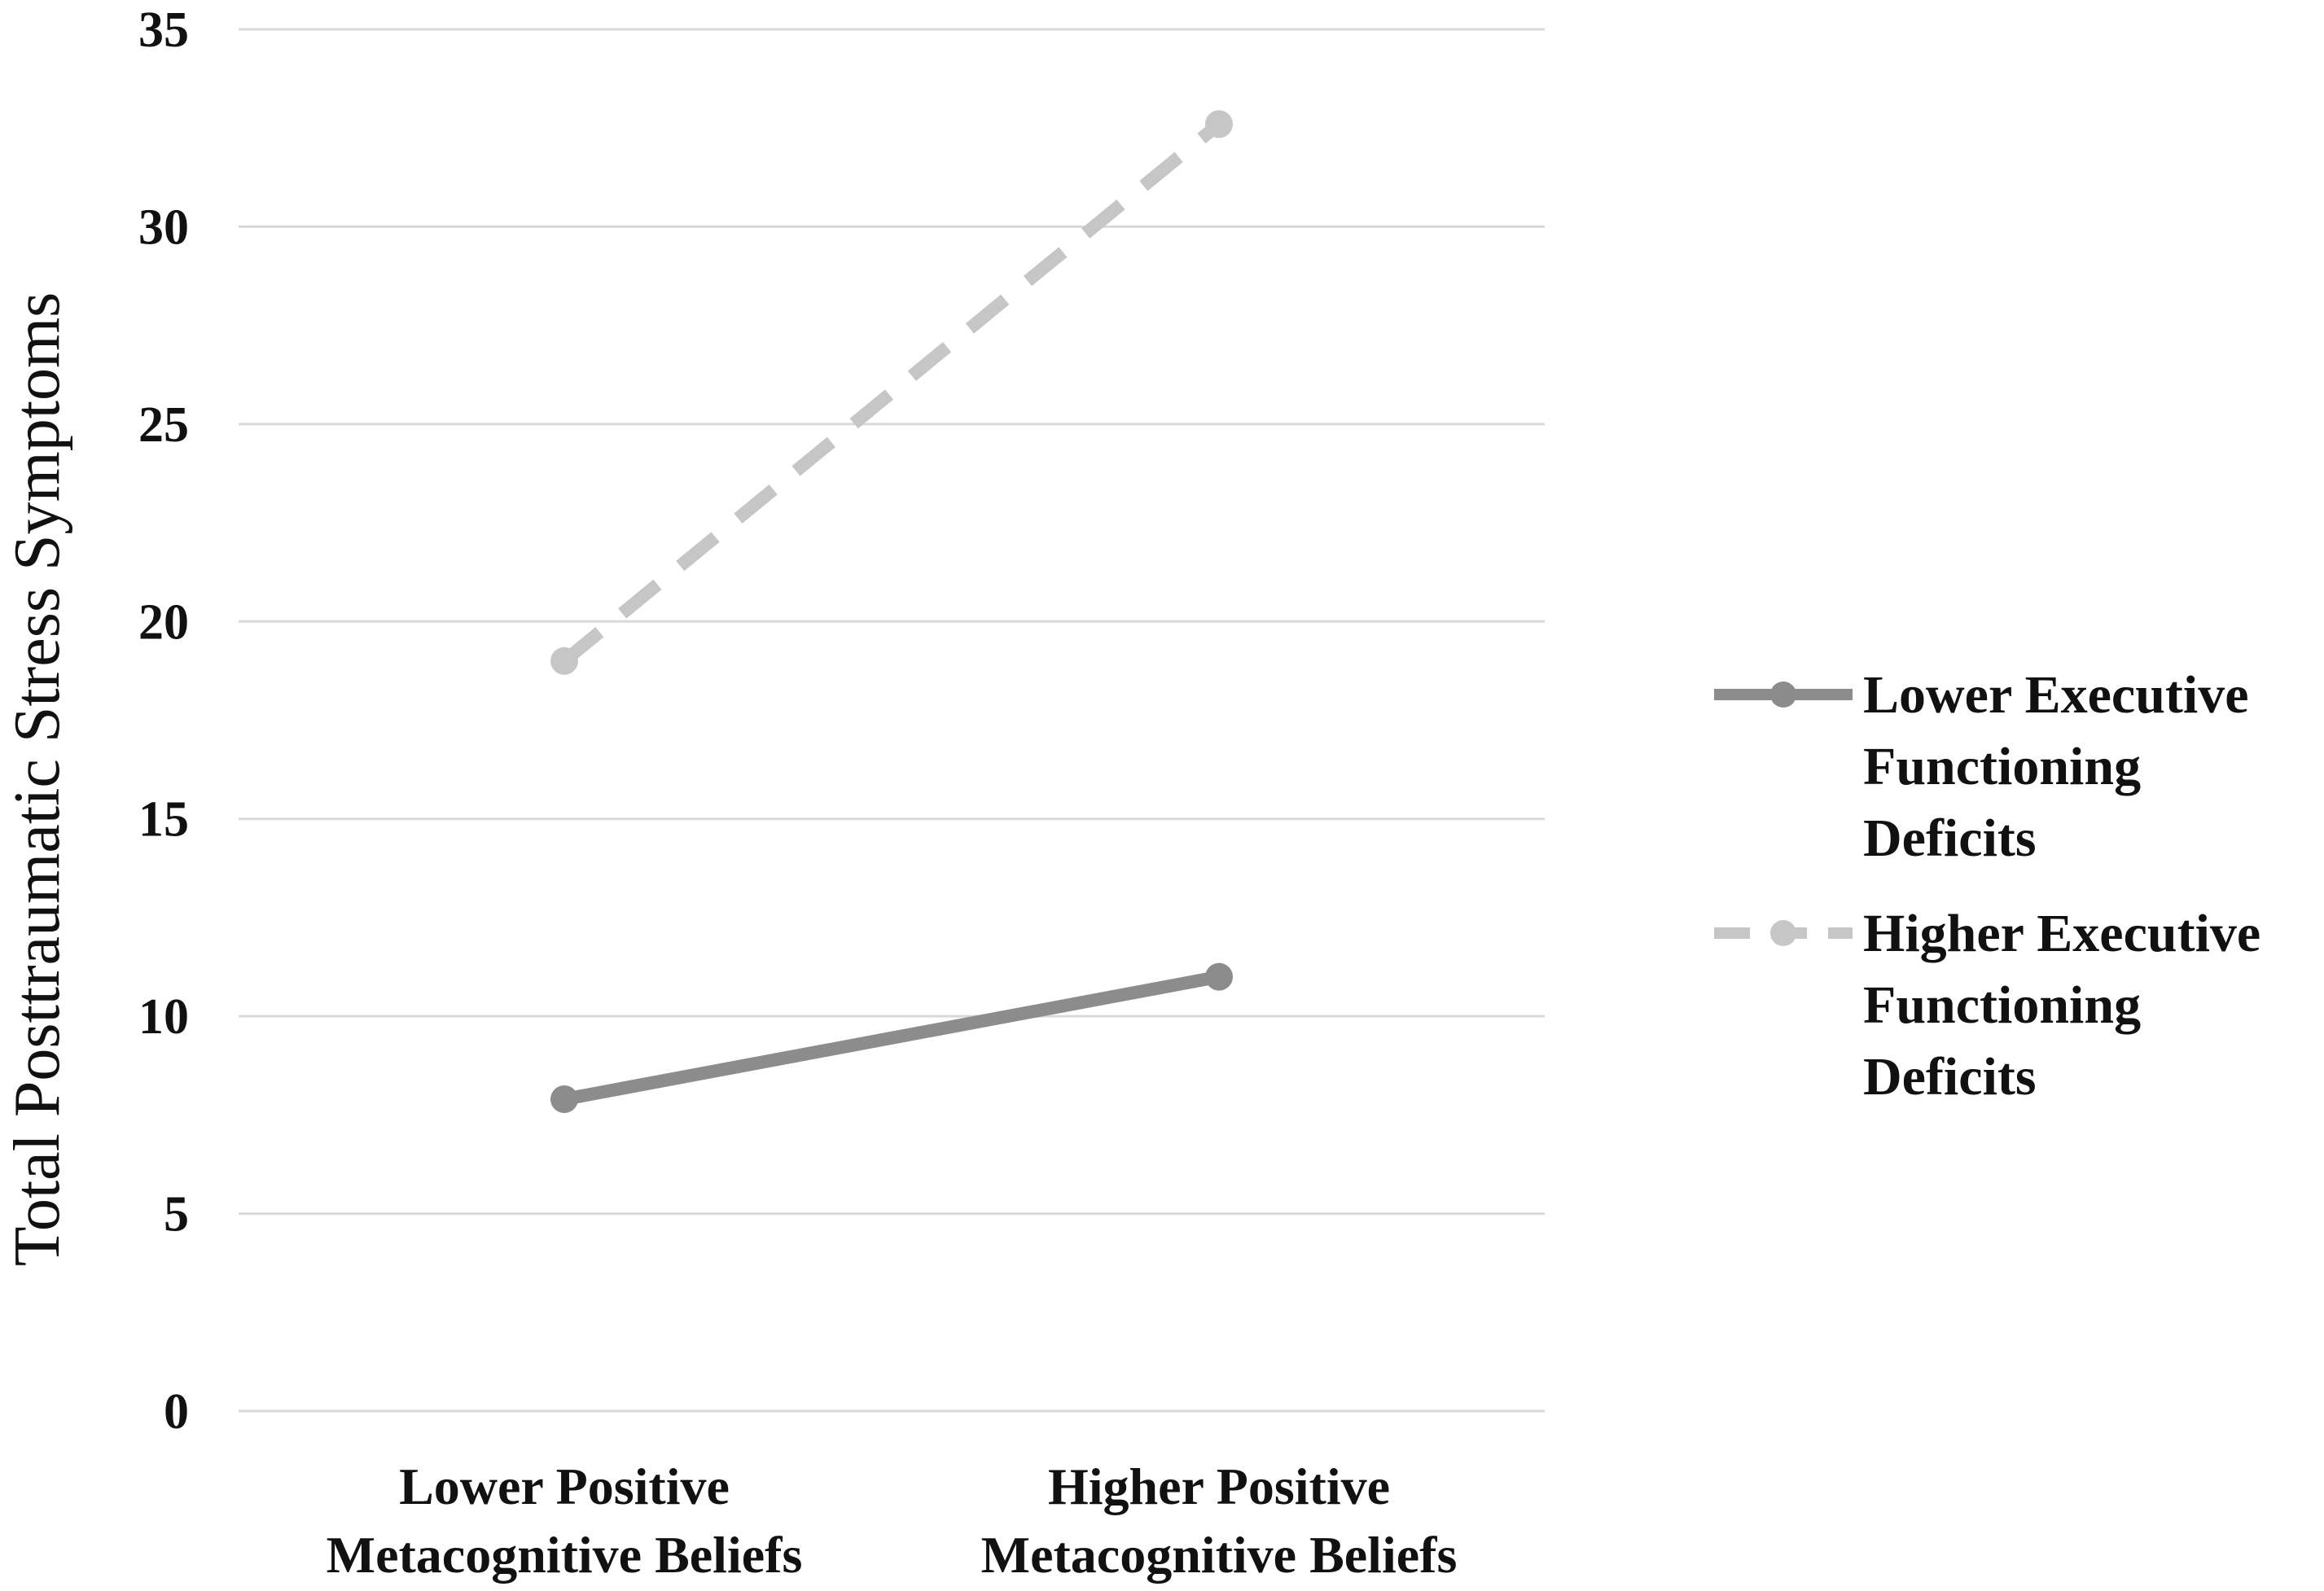 The height and width of the screenshot is (1591, 2324). Describe the element at coordinates (564, 1486) in the screenshot. I see `x-category-label-line: Lower Positive` at that location.